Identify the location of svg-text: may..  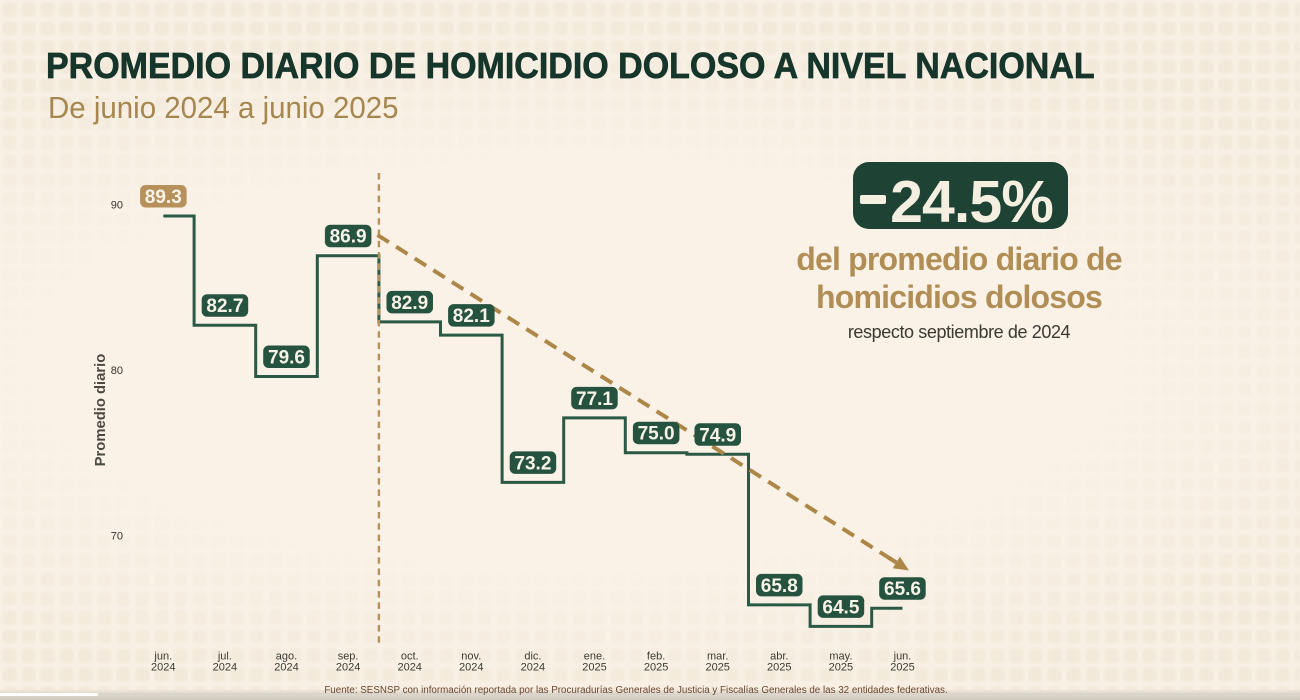
(840, 657).